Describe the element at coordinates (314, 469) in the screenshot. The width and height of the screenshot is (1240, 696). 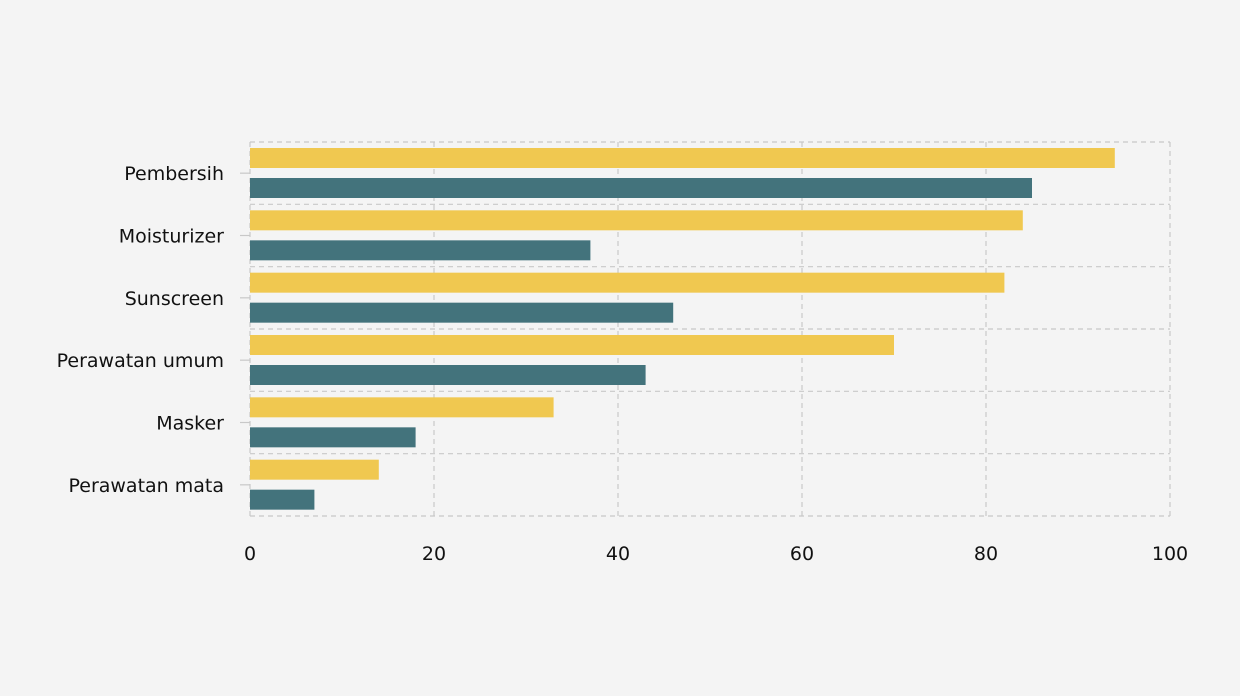
I see `bar-yellow-perawatan-mata` at that location.